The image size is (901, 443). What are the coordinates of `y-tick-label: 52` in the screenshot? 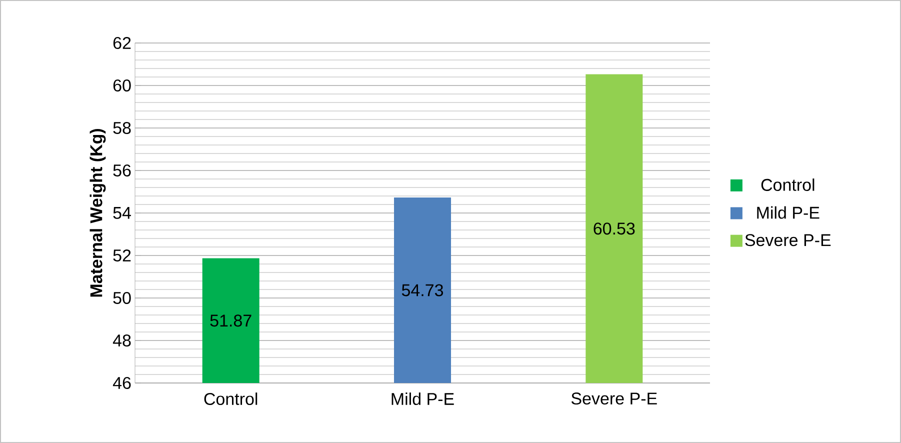 It's located at (122, 255).